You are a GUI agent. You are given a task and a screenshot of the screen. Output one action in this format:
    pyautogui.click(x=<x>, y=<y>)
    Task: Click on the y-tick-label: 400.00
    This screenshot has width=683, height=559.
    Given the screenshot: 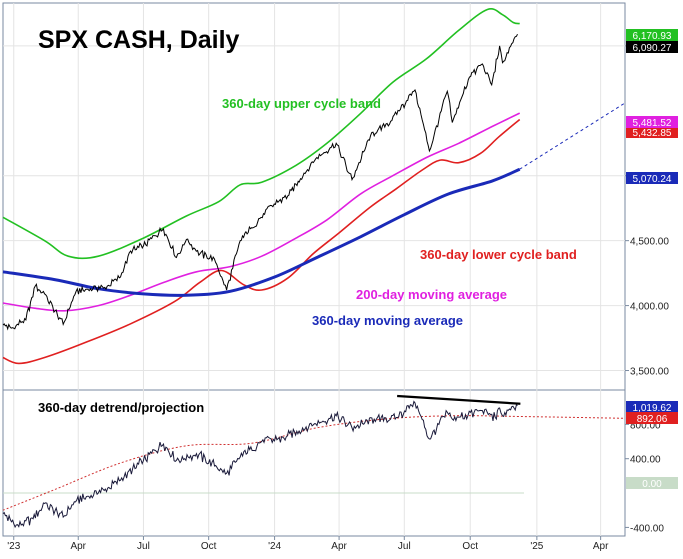 What is the action you would take?
    pyautogui.click(x=645, y=460)
    